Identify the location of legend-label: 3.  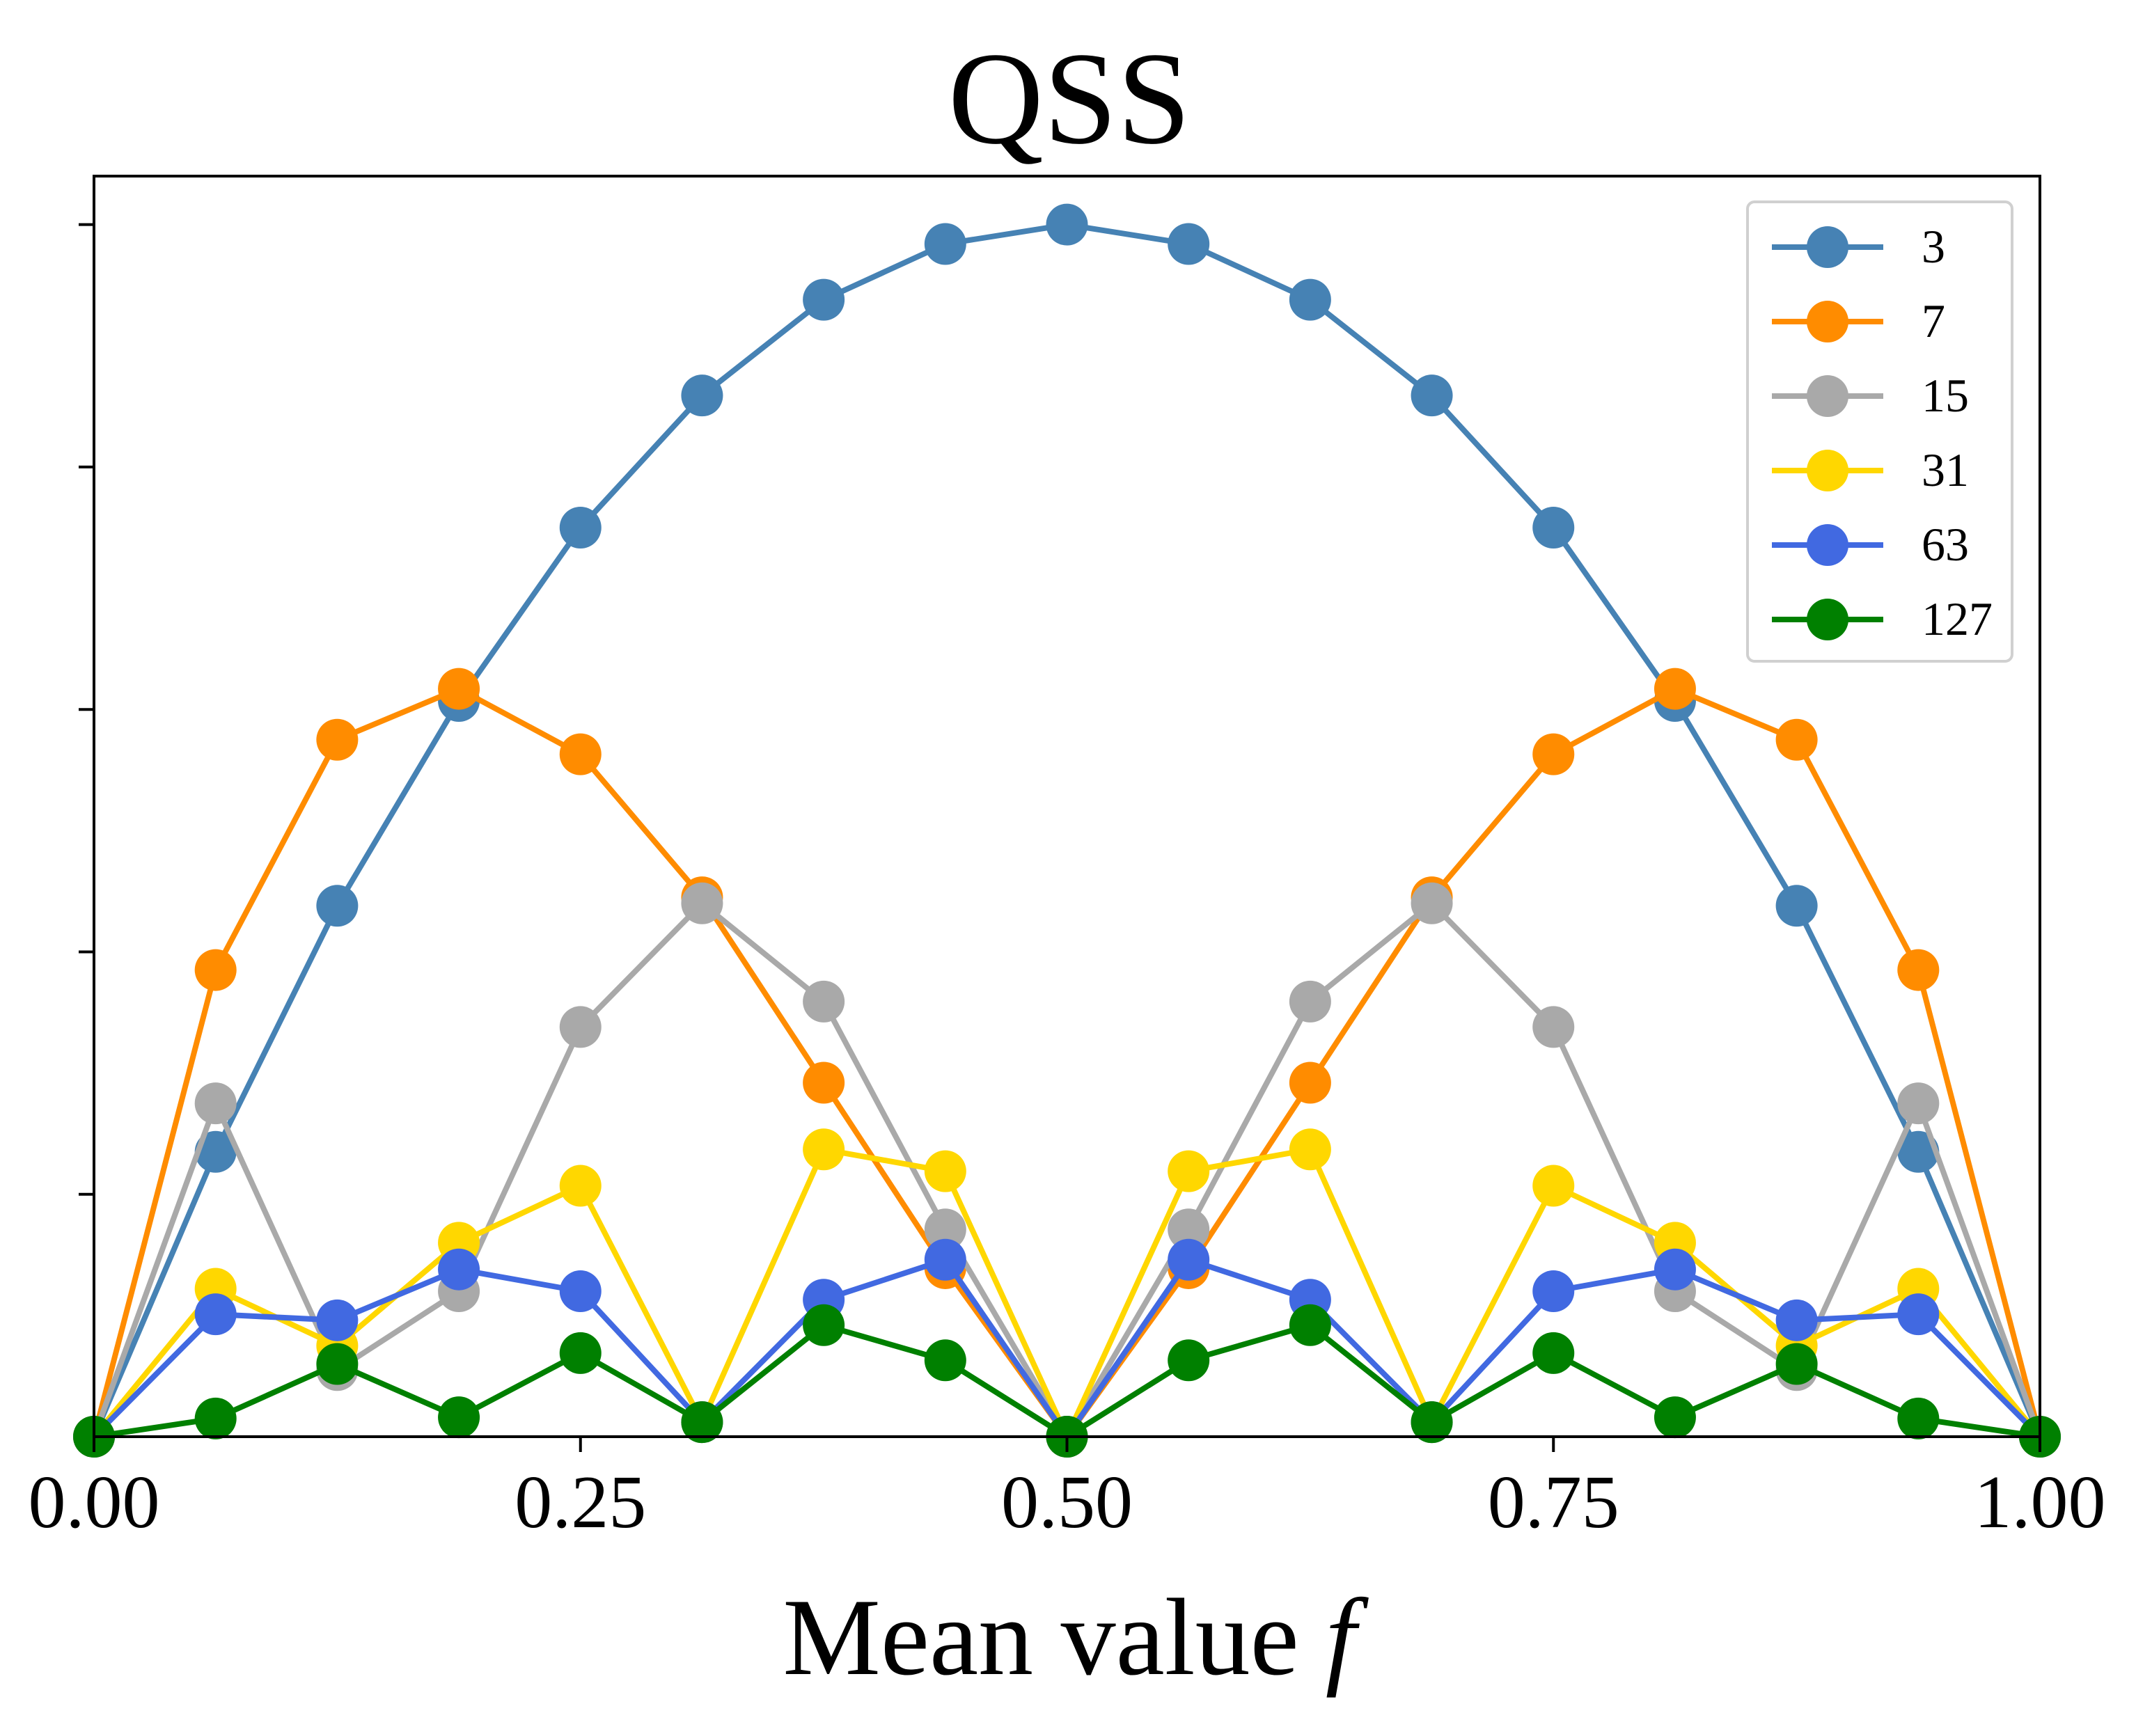
(1934, 246).